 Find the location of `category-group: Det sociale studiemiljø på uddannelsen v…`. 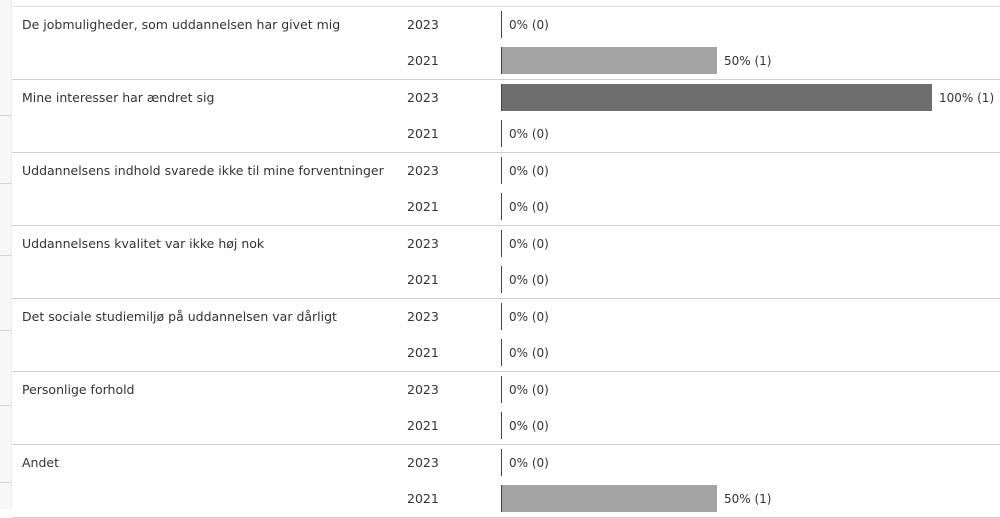

category-group: Det sociale studiemiljø på uddannelsen v… is located at coordinates (506, 335).